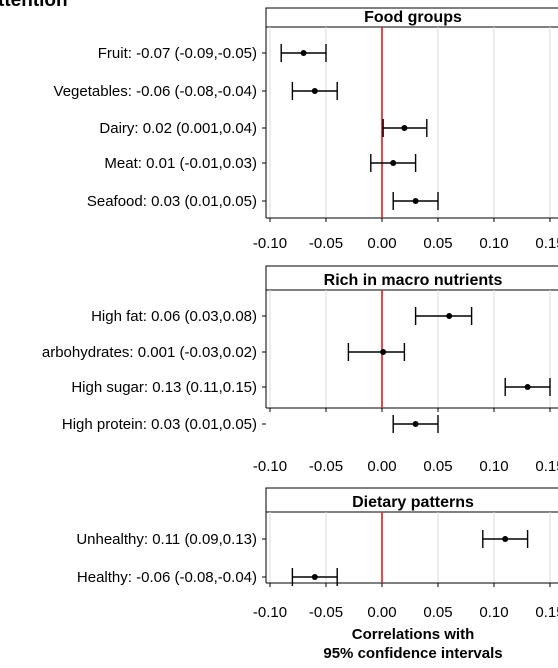 The image size is (558, 668). What do you see at coordinates (180, 163) in the screenshot?
I see `row-label: Meat: 0.01 (-0.01,0.03)` at bounding box center [180, 163].